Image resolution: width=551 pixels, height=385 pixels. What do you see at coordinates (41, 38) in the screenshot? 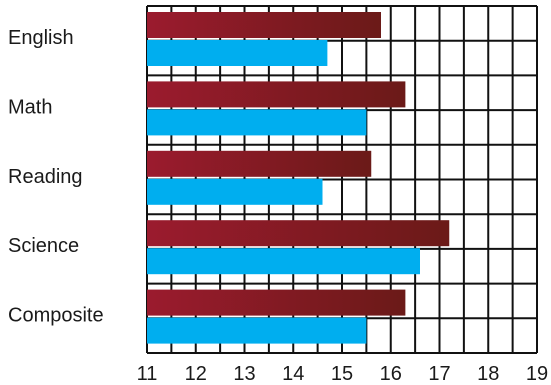
I see `category-label: English` at bounding box center [41, 38].